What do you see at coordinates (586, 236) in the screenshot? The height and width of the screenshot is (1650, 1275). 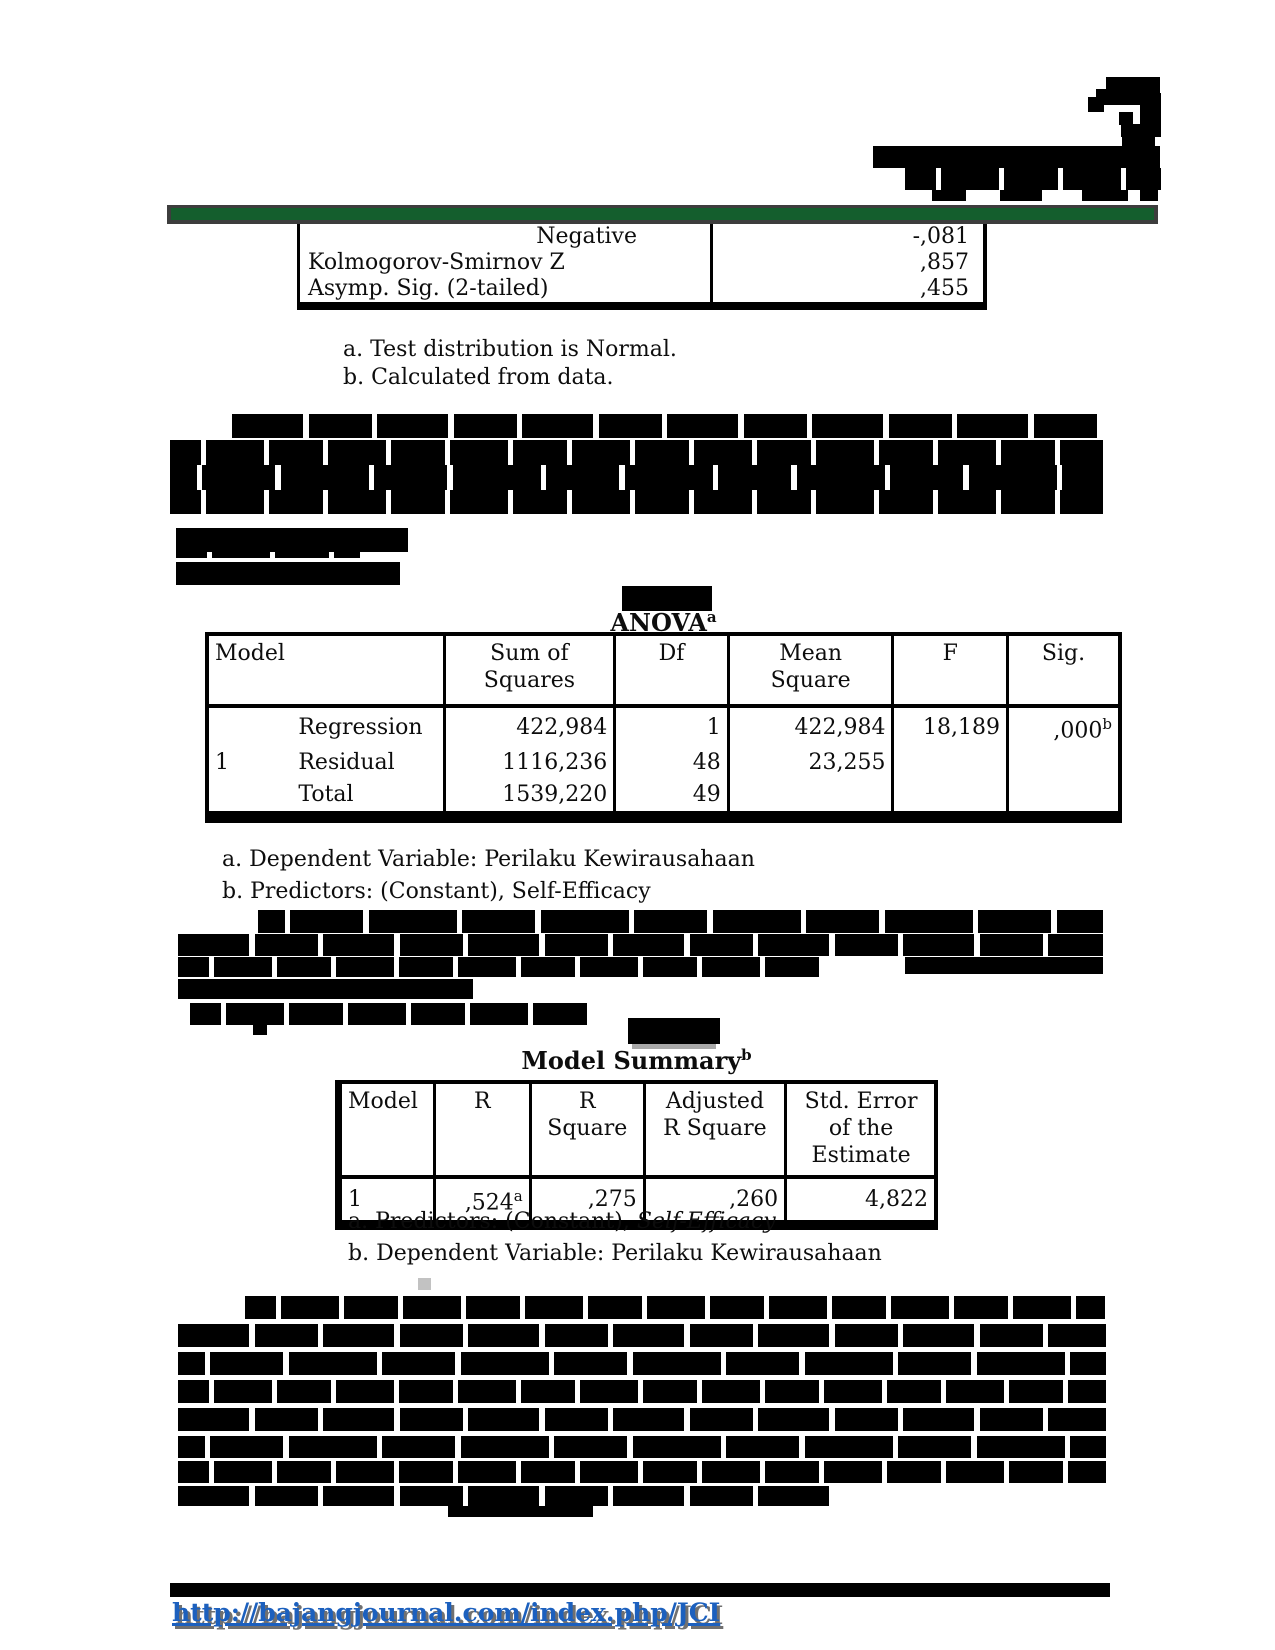 I see `ks-row-label: Negative` at bounding box center [586, 236].